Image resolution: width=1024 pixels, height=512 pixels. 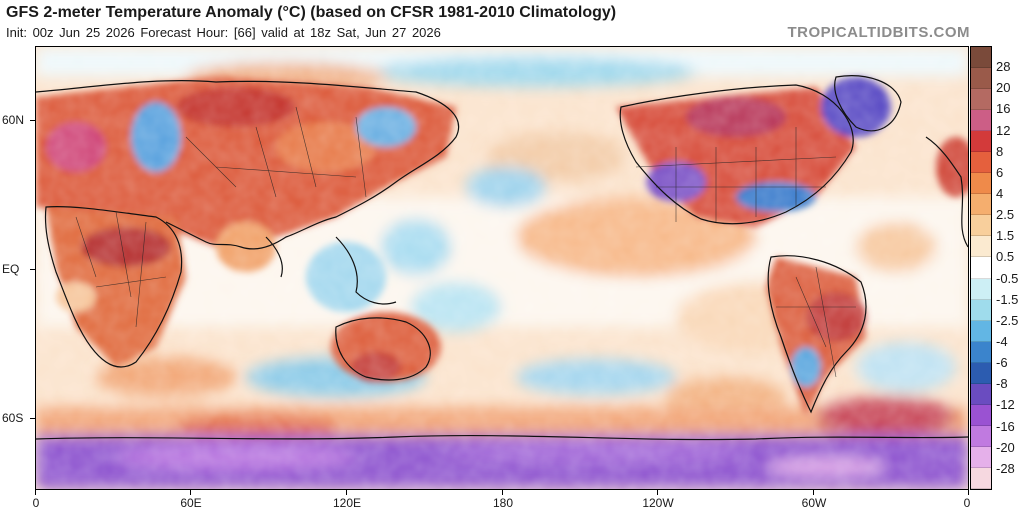 I want to click on colorbar-label: 20, so click(x=1003, y=88).